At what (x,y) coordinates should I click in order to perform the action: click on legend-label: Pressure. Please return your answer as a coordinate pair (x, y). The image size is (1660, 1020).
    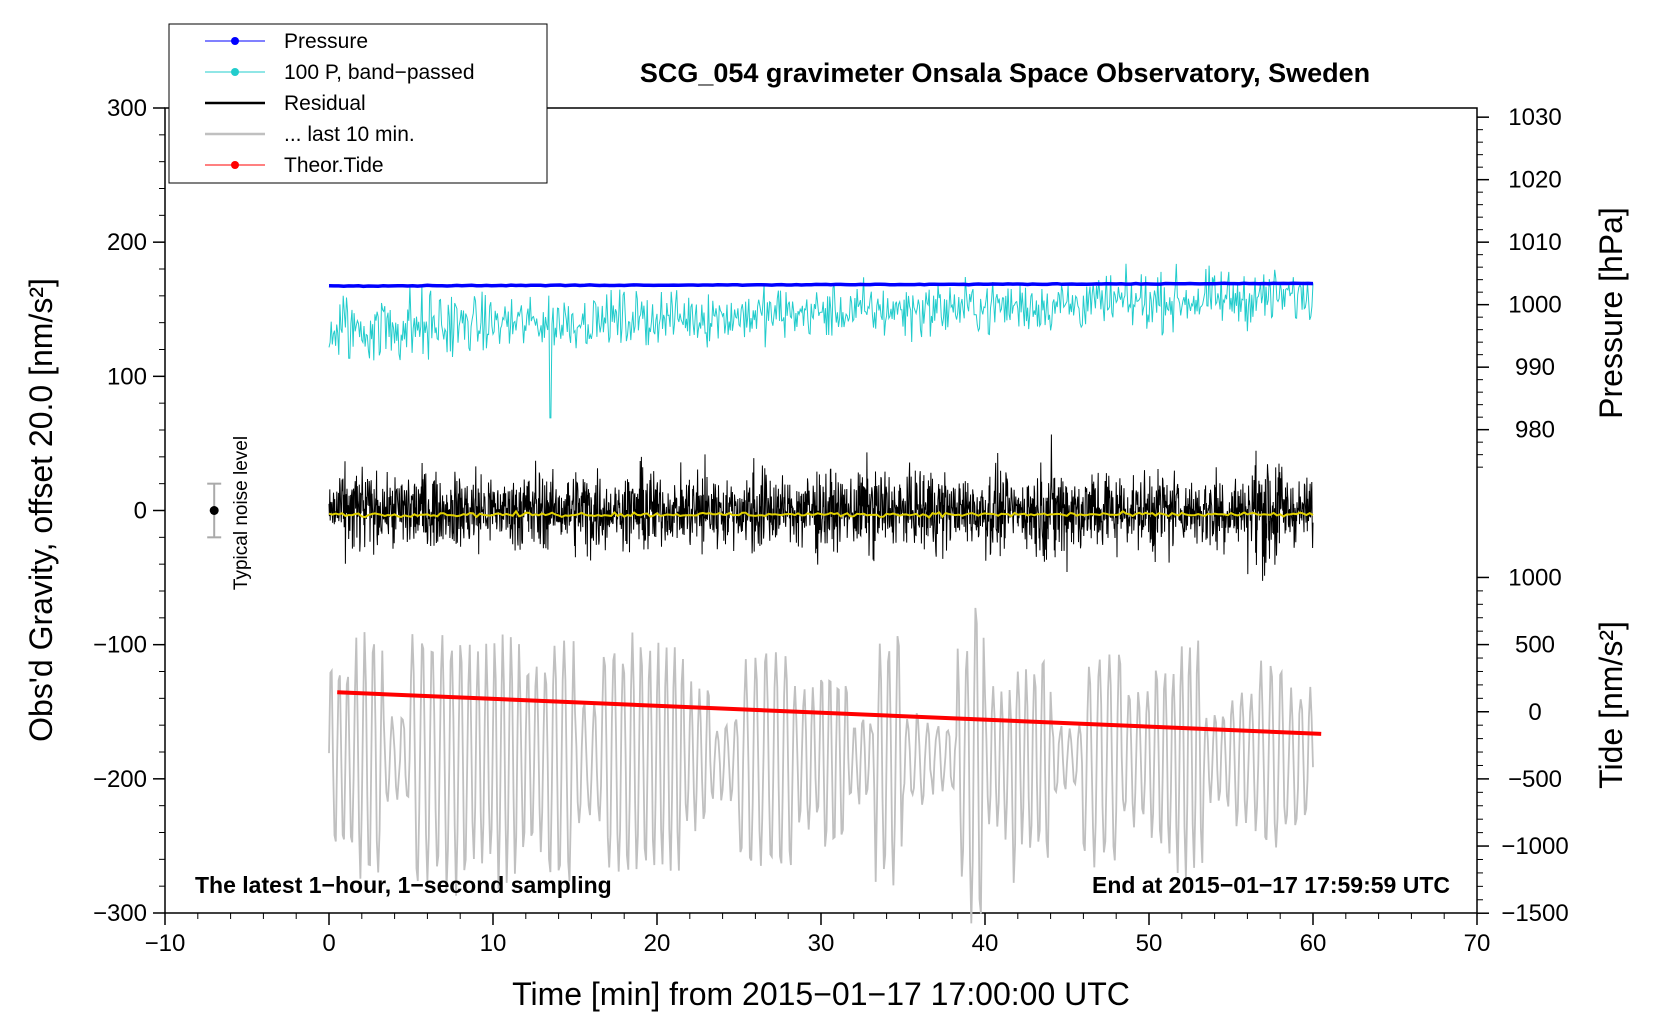
    Looking at the image, I should click on (326, 41).